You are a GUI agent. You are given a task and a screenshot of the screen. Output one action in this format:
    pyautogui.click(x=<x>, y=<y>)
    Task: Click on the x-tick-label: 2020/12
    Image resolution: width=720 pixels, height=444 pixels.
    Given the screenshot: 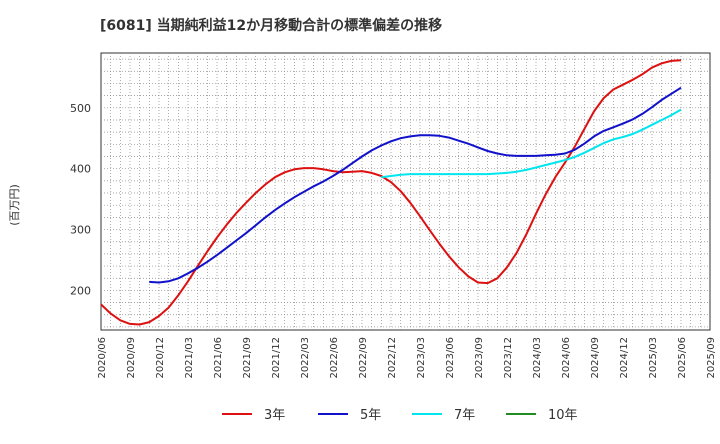 What is the action you would take?
    pyautogui.click(x=160, y=358)
    